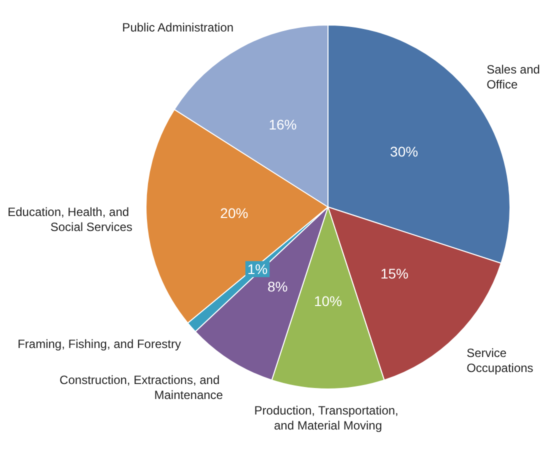 This screenshot has width=548, height=449. What do you see at coordinates (257, 269) in the screenshot?
I see `data-label: 1%` at bounding box center [257, 269].